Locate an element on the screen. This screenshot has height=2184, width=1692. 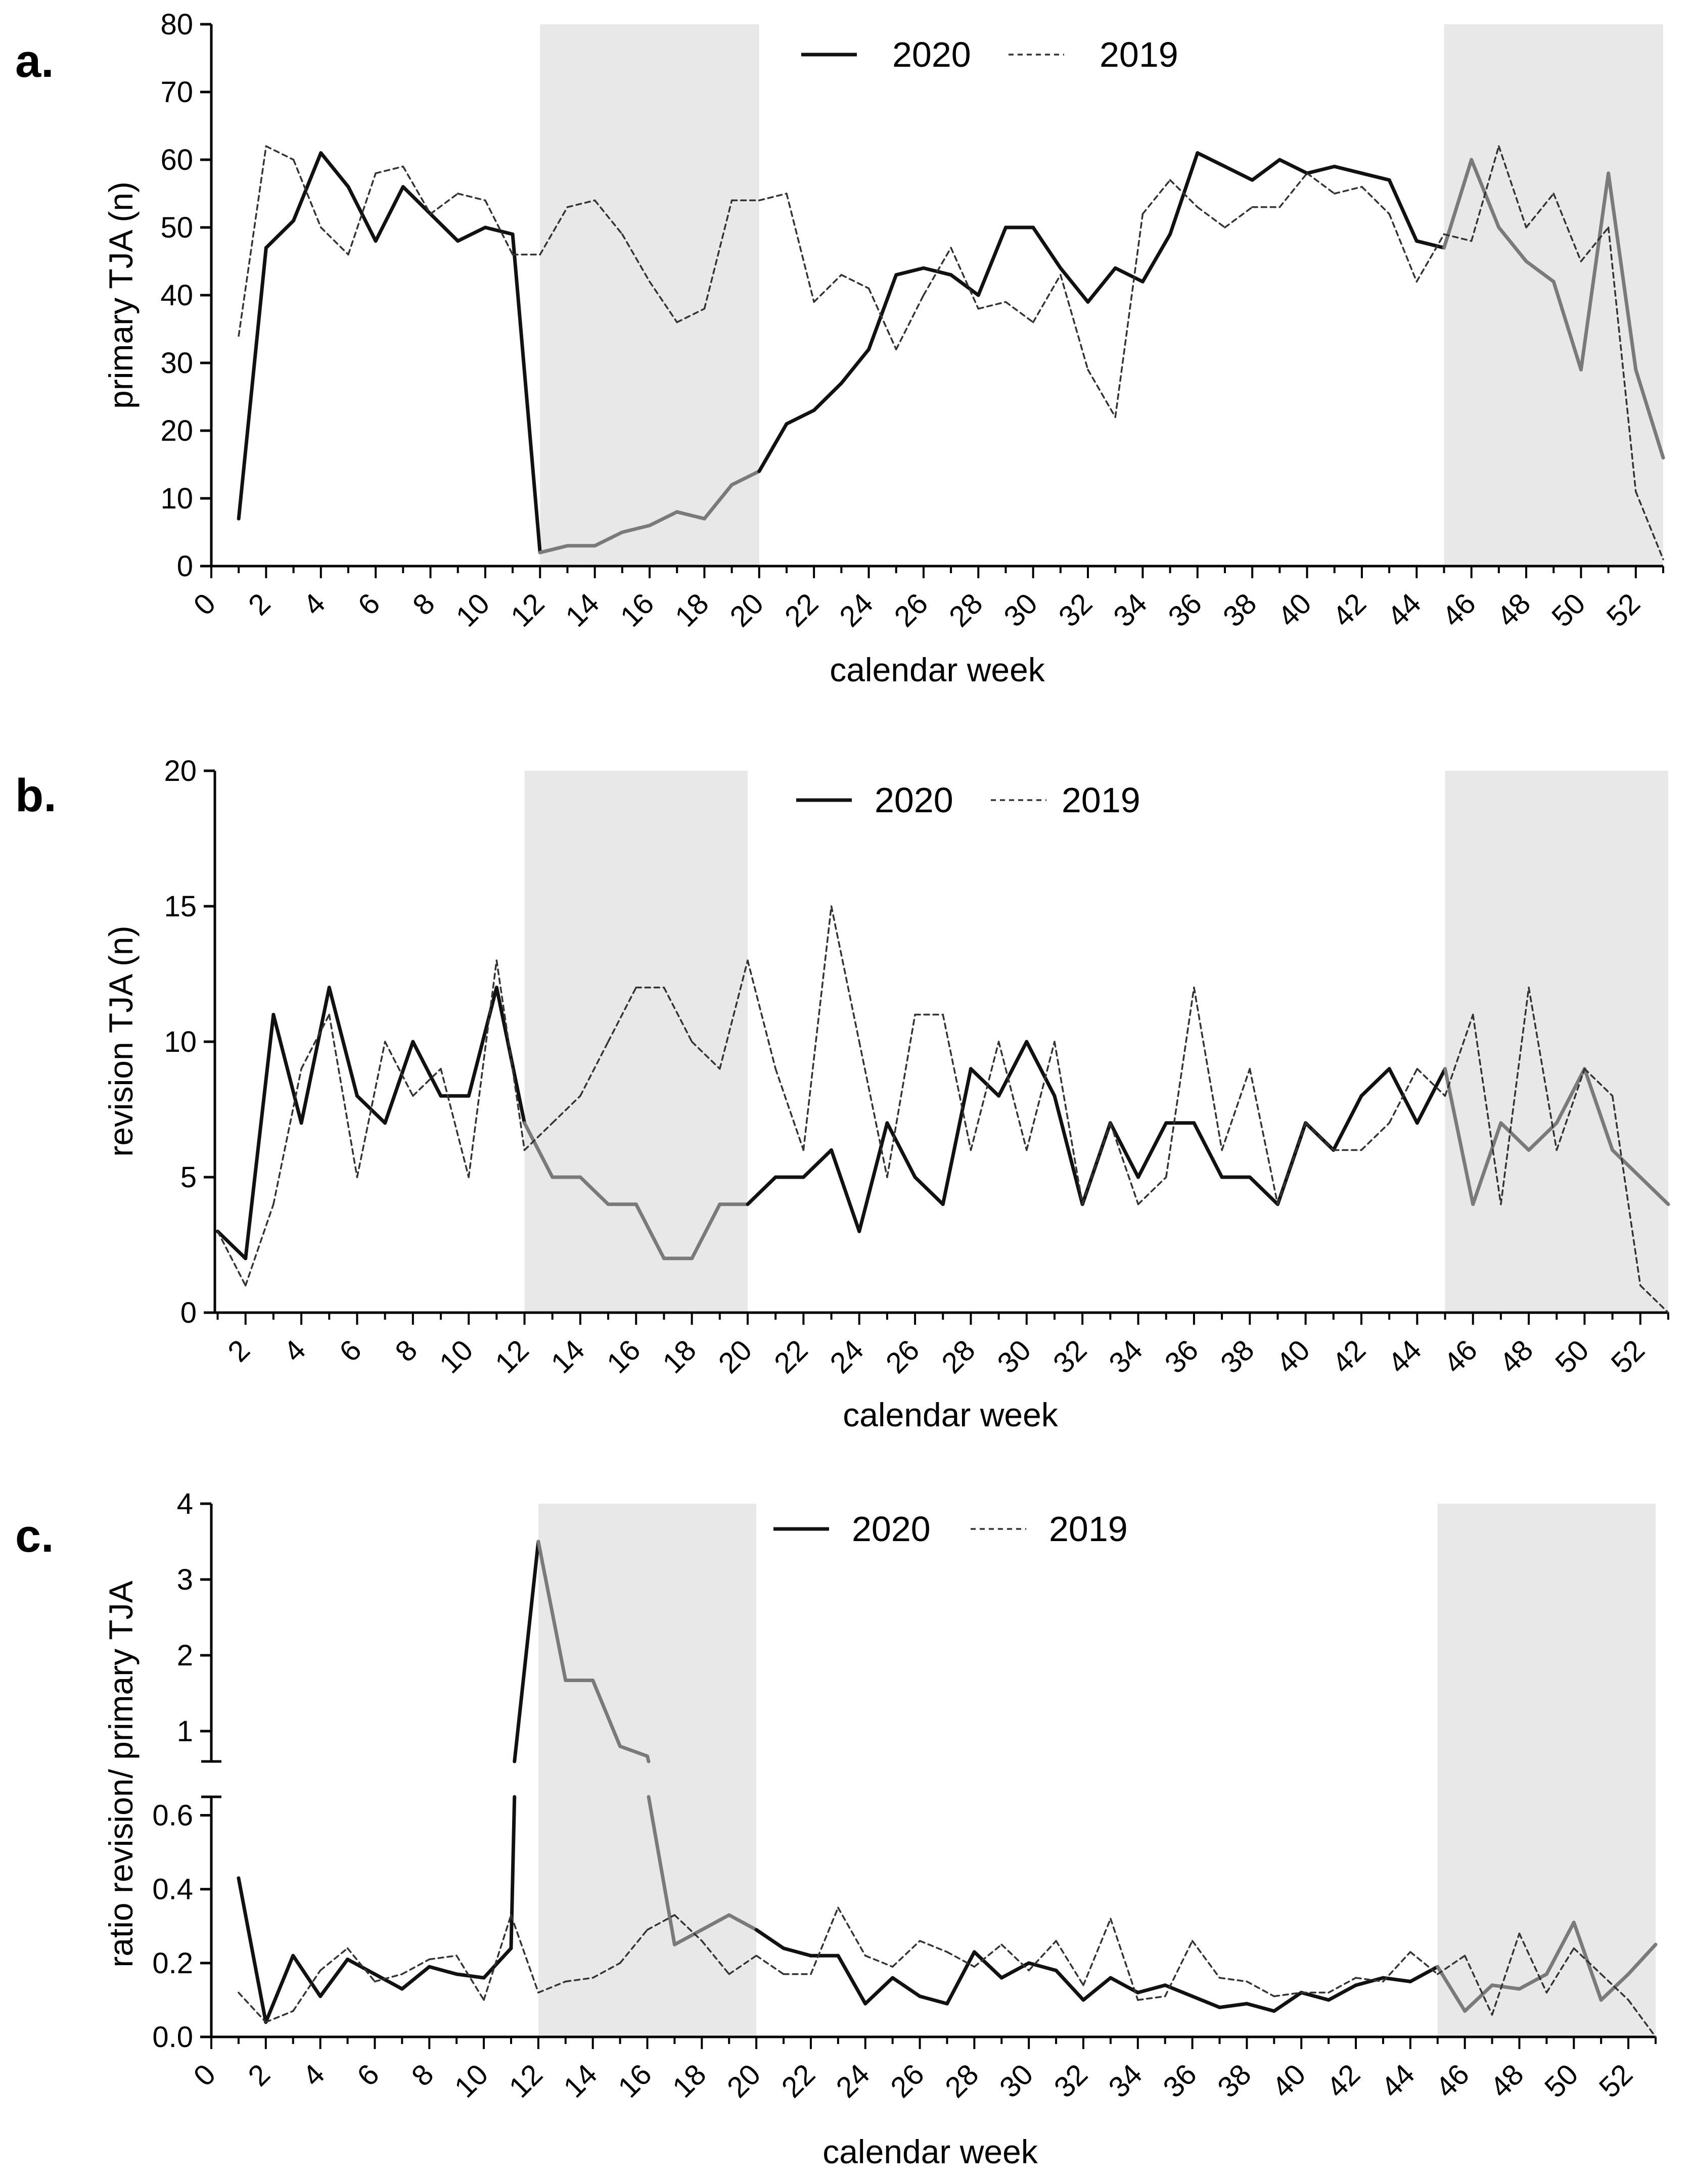
y-tick-label: 0.2 is located at coordinates (172, 1963).